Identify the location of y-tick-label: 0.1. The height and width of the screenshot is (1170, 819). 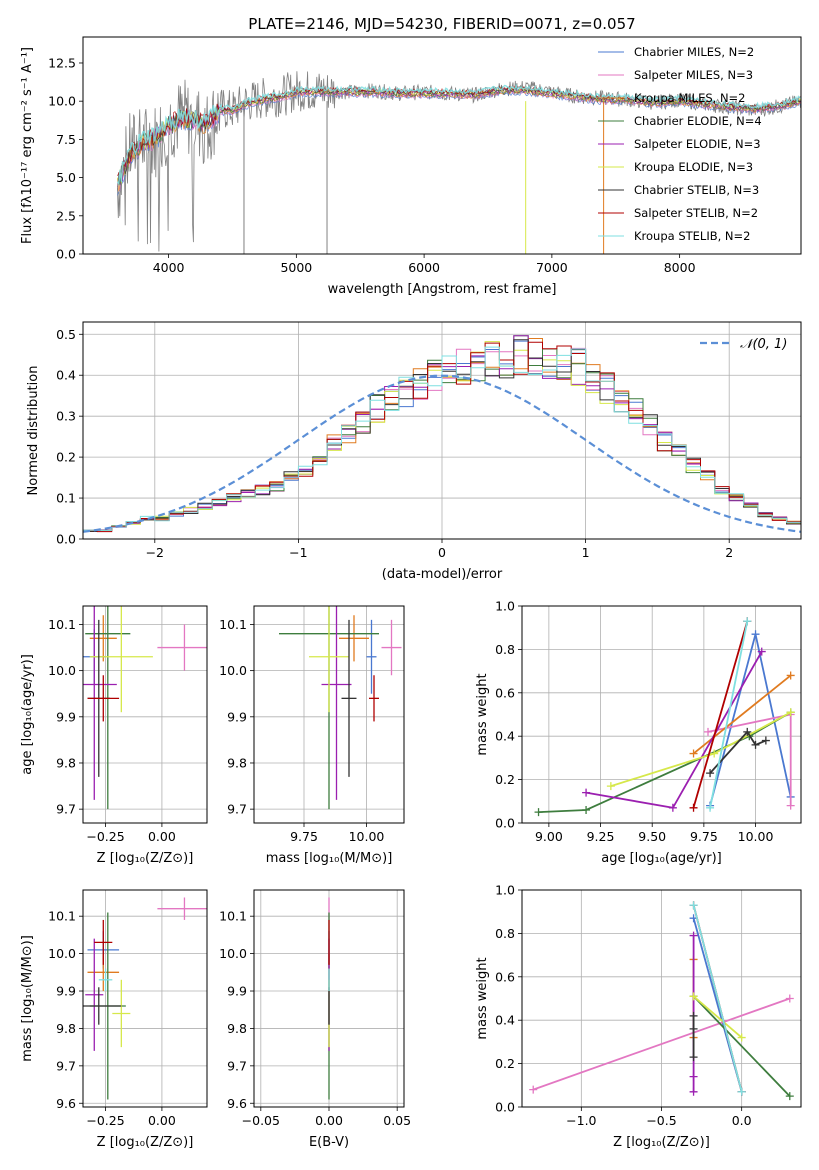
(66, 498).